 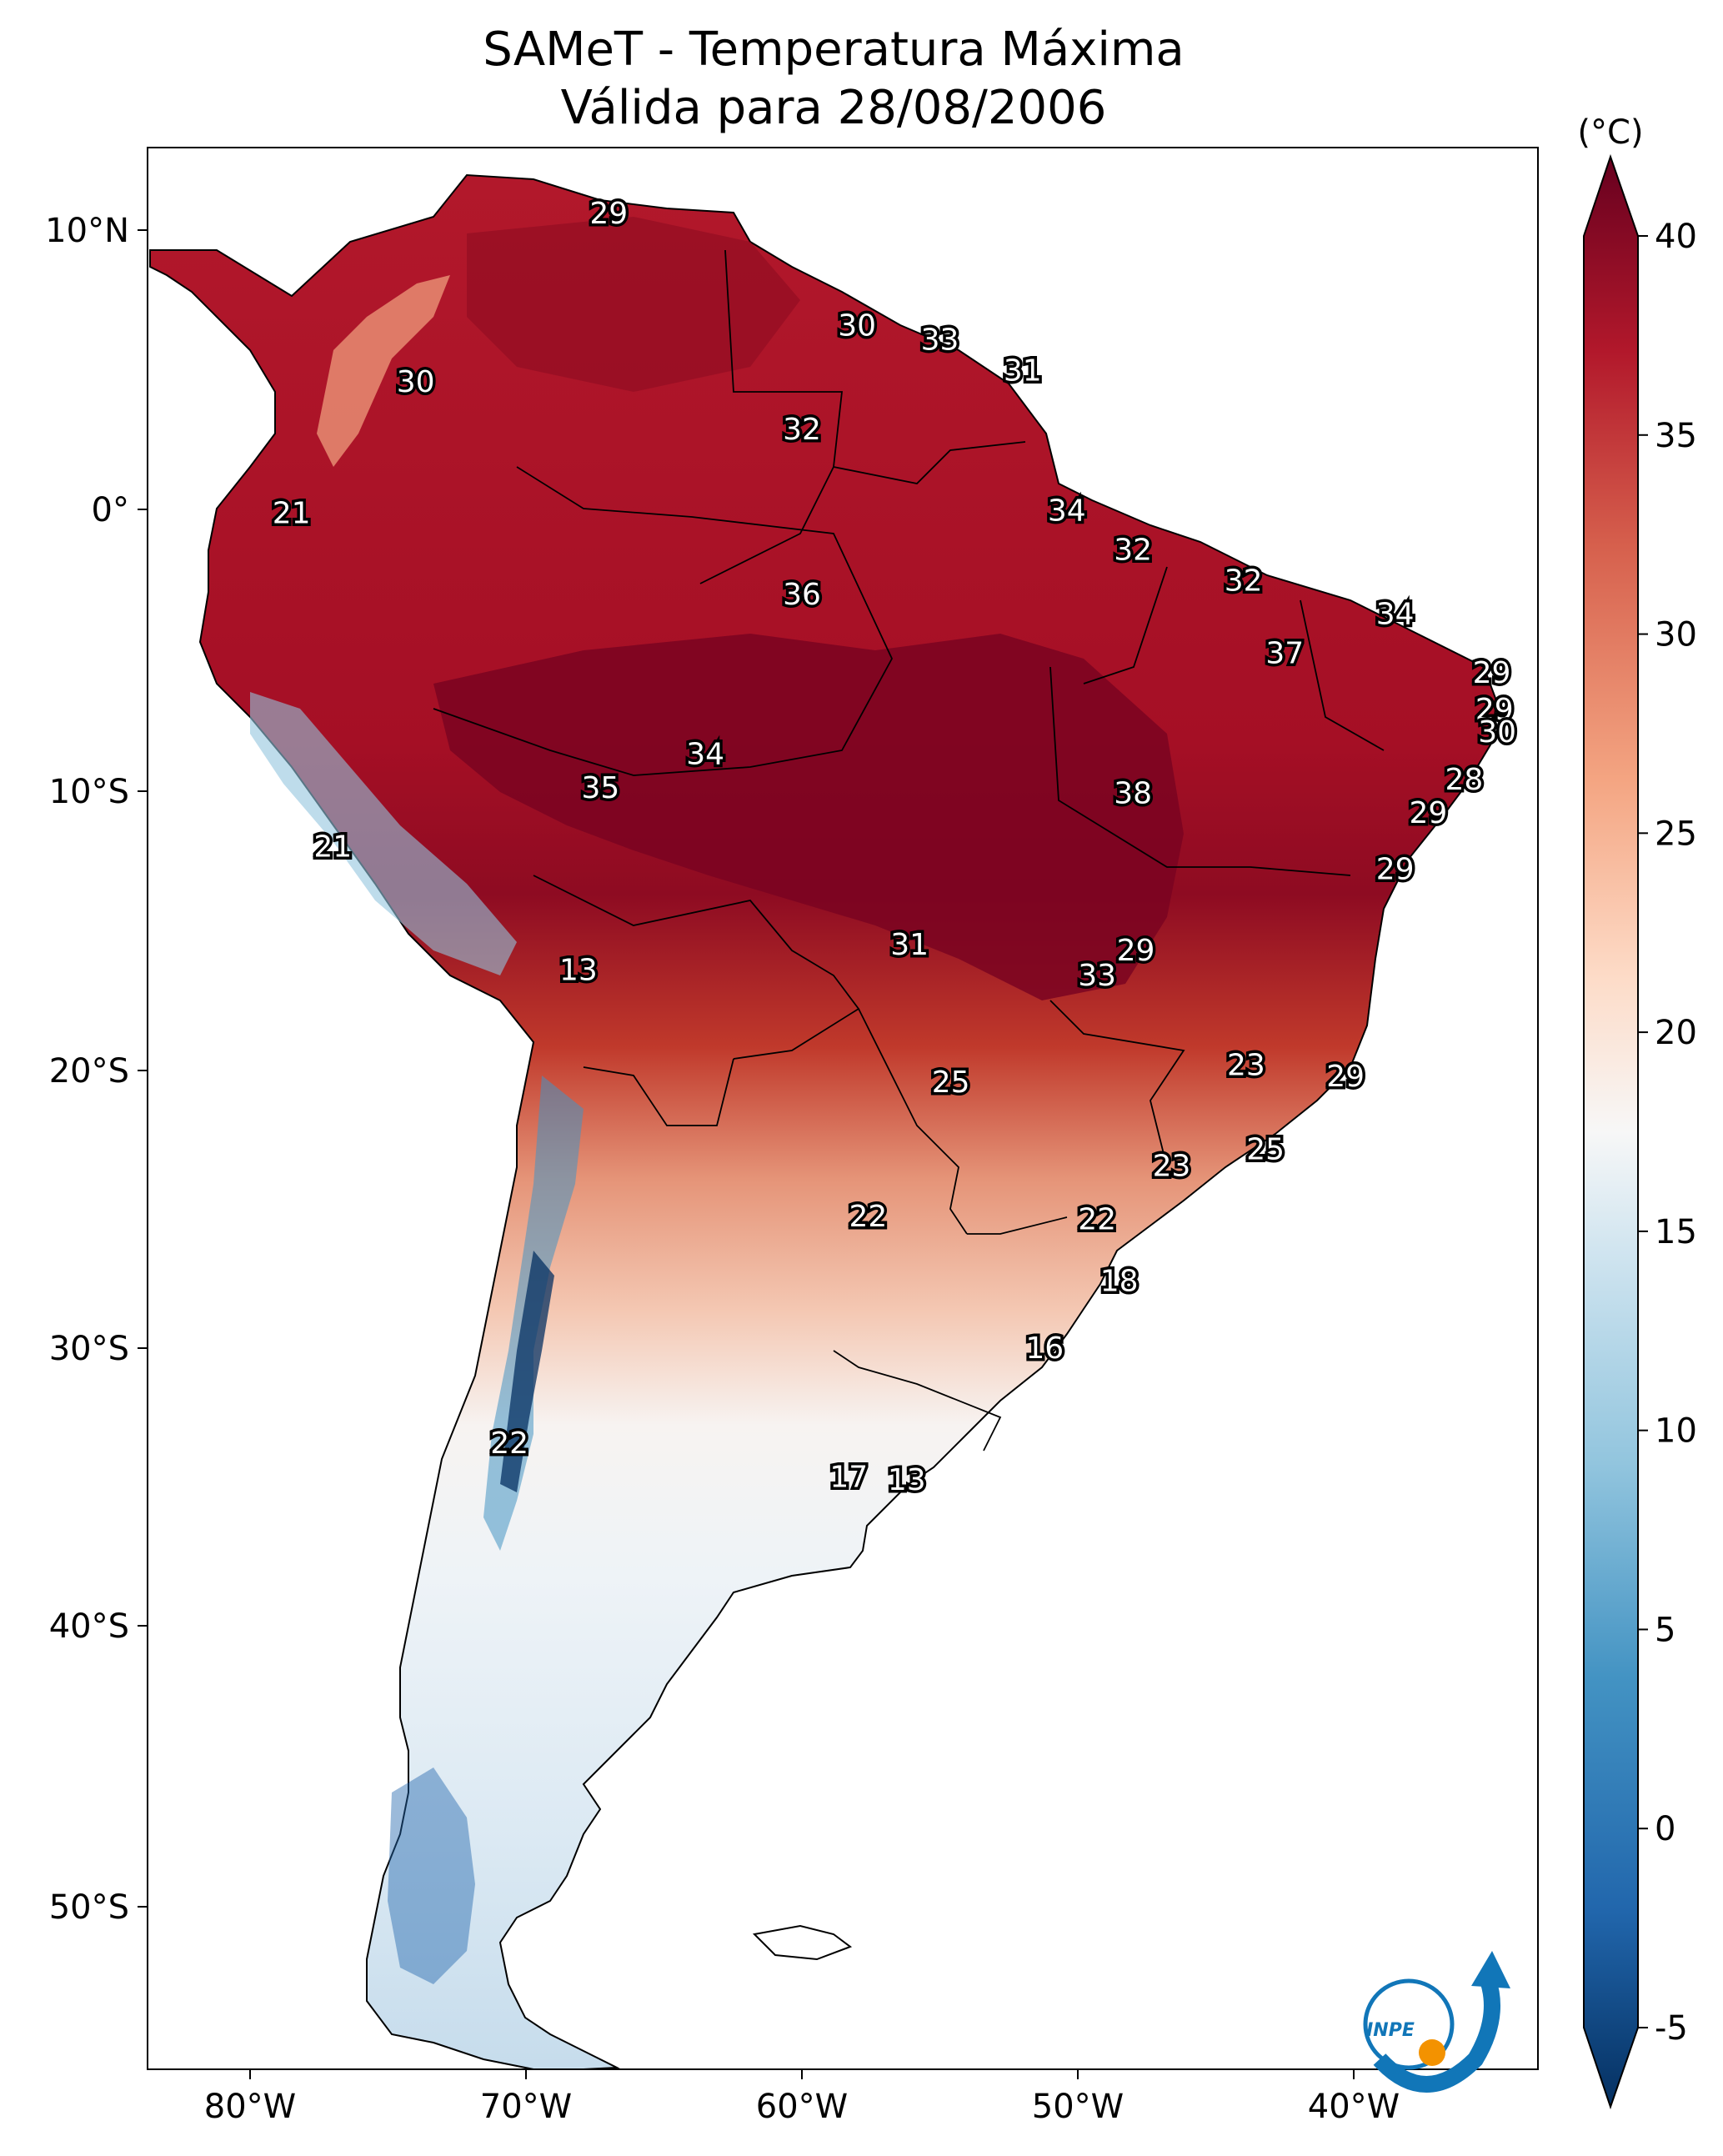 I want to click on colorbar-ramp, so click(x=1611, y=1131).